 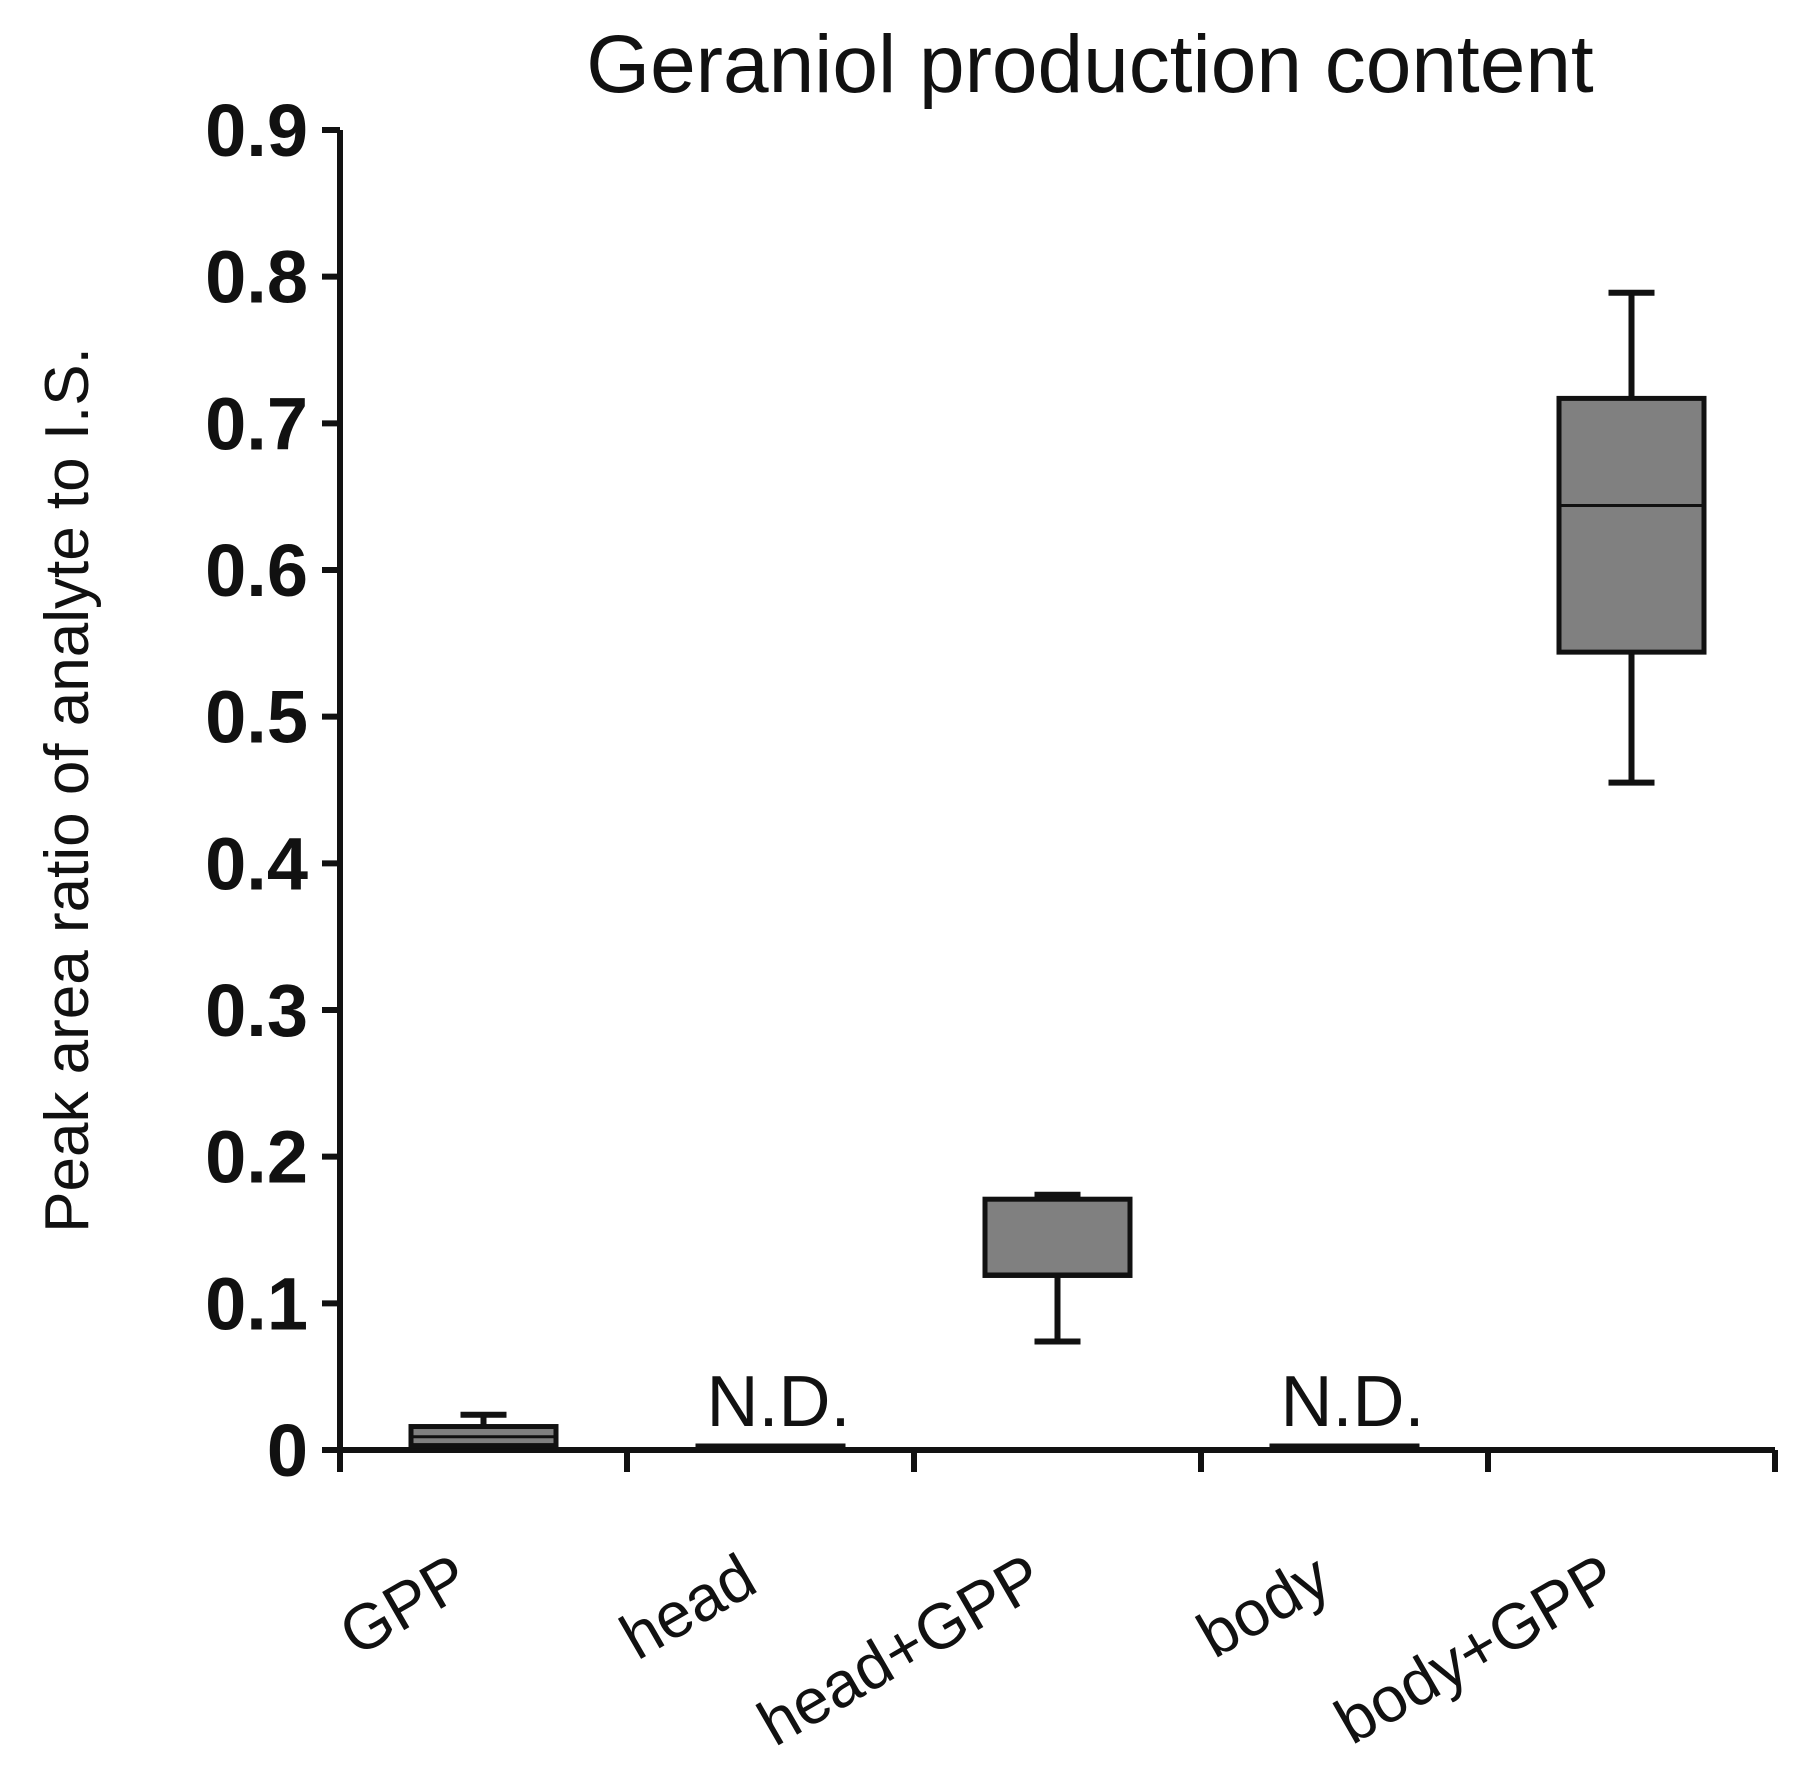 What do you see at coordinates (256, 570) in the screenshot?
I see `y-tick-label: 0.6` at bounding box center [256, 570].